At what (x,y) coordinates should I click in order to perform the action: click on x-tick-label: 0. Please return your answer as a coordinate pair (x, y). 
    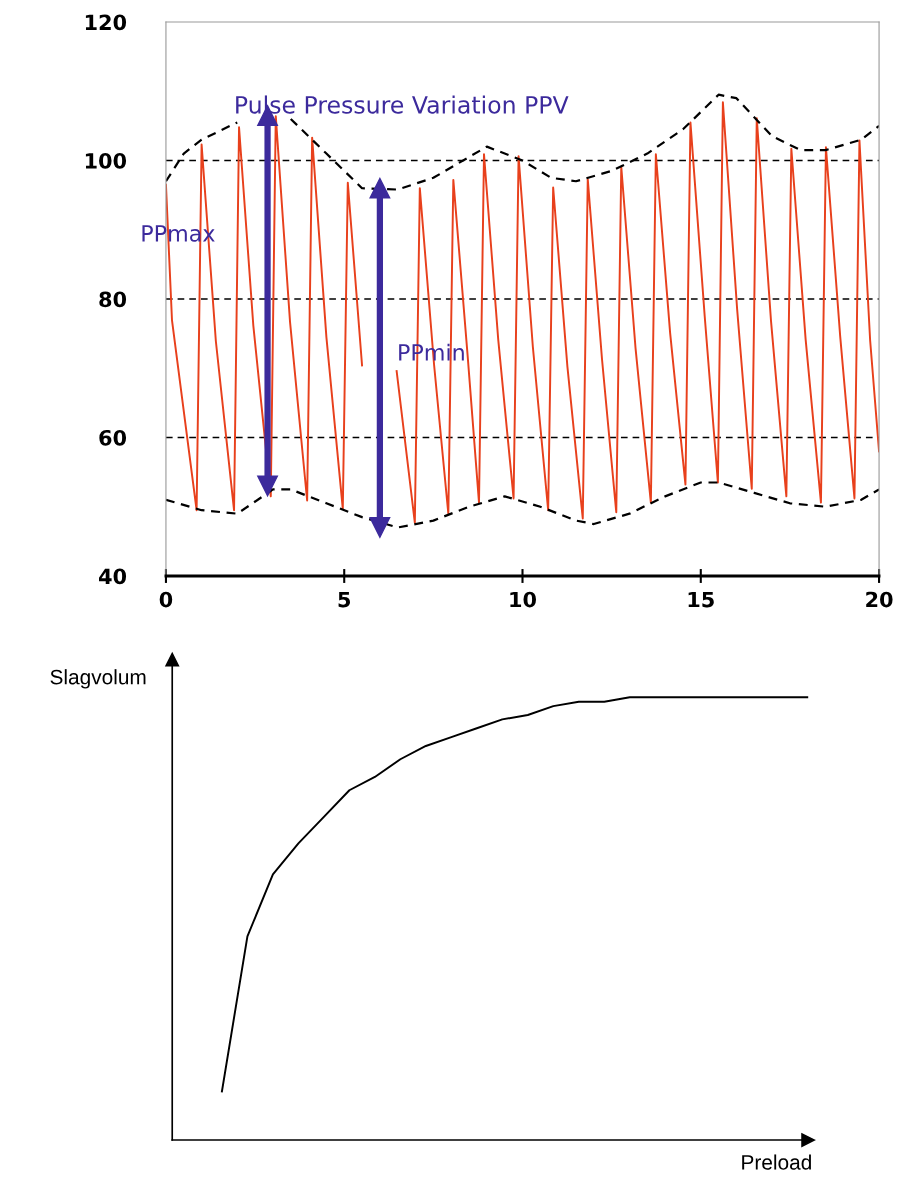
    Looking at the image, I should click on (166, 599).